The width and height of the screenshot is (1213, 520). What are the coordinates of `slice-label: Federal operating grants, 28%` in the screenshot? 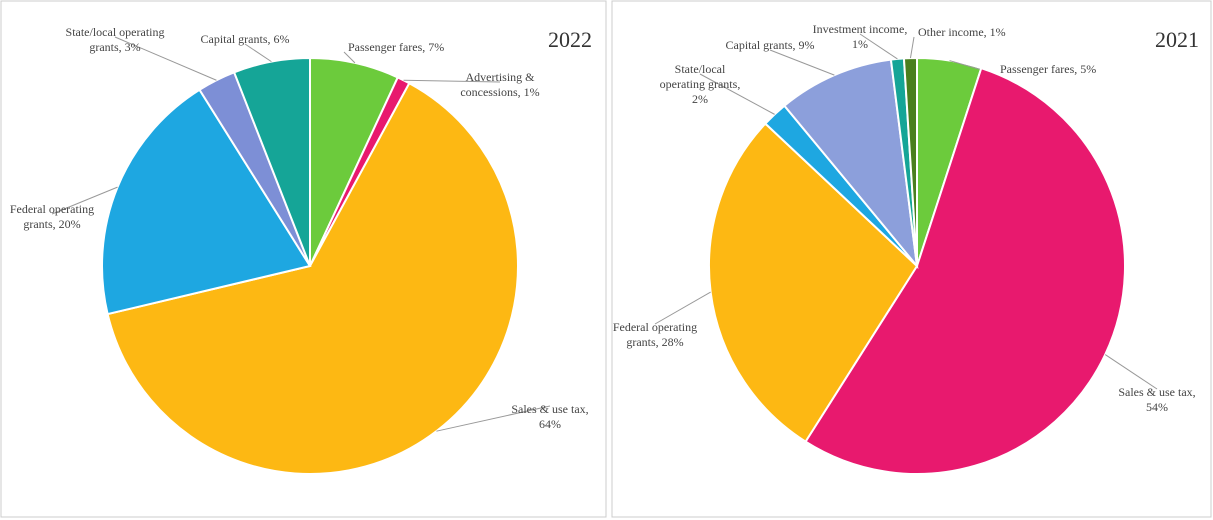 It's located at (655, 334).